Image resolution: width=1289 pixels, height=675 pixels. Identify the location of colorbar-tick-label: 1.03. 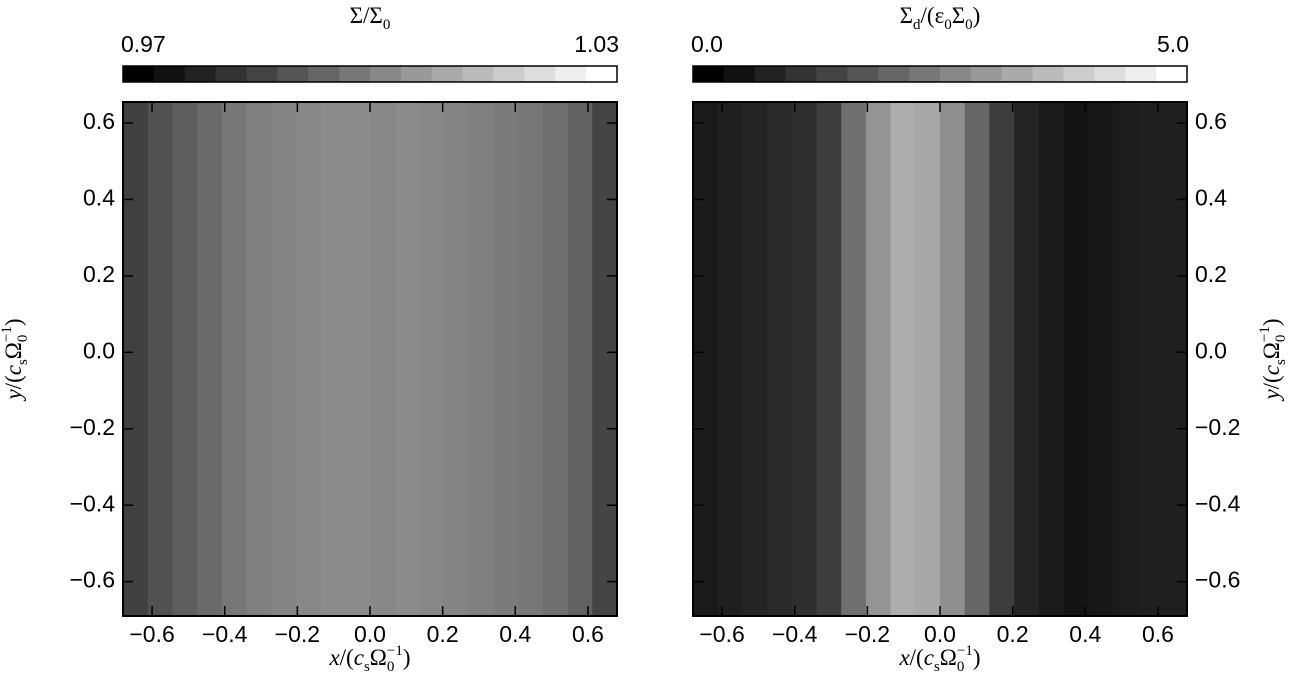
(596, 44).